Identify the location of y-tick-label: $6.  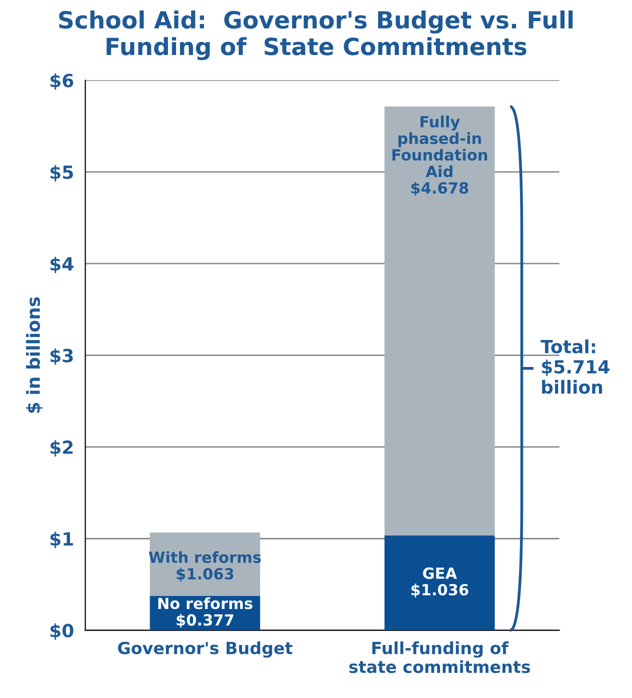
(62, 81).